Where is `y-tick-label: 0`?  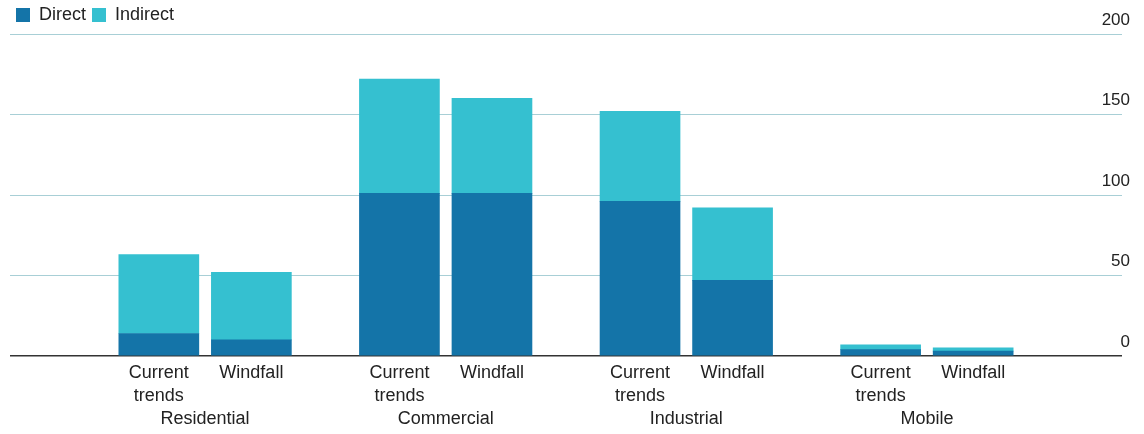 y-tick-label: 0 is located at coordinates (1125, 341).